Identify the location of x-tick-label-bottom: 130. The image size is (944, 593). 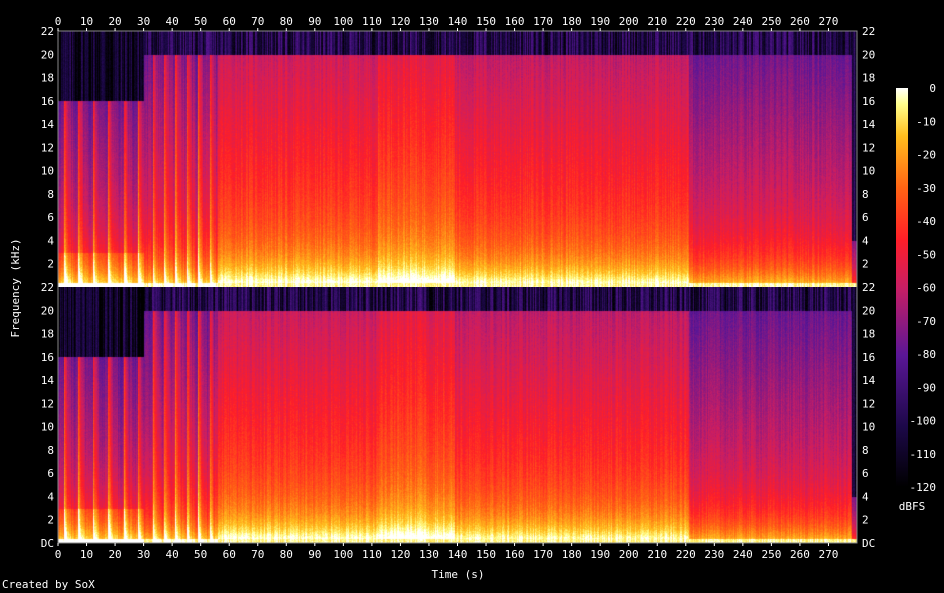
(429, 554).